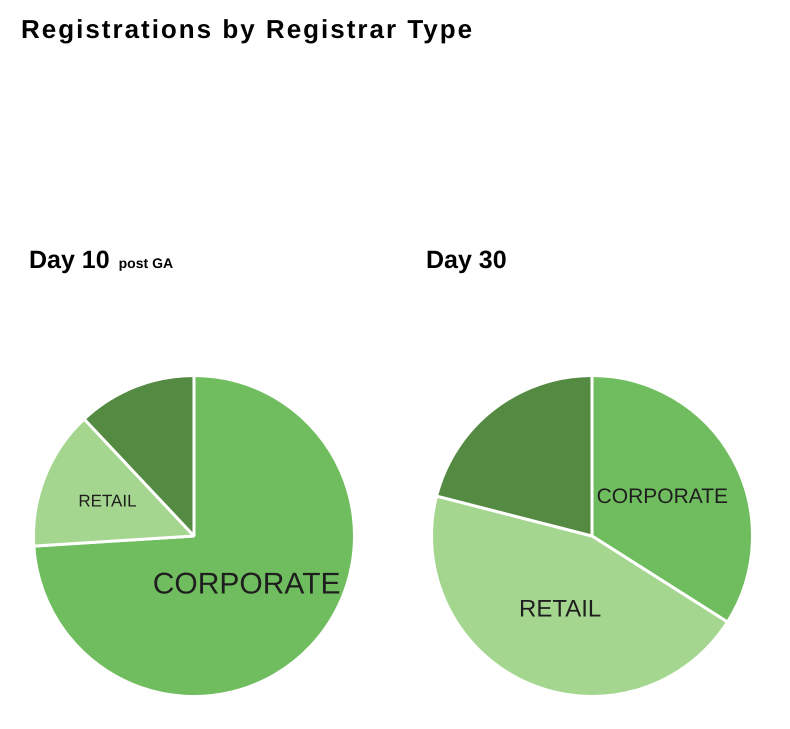  What do you see at coordinates (69, 260) in the screenshot?
I see `chart-title: Day 10` at bounding box center [69, 260].